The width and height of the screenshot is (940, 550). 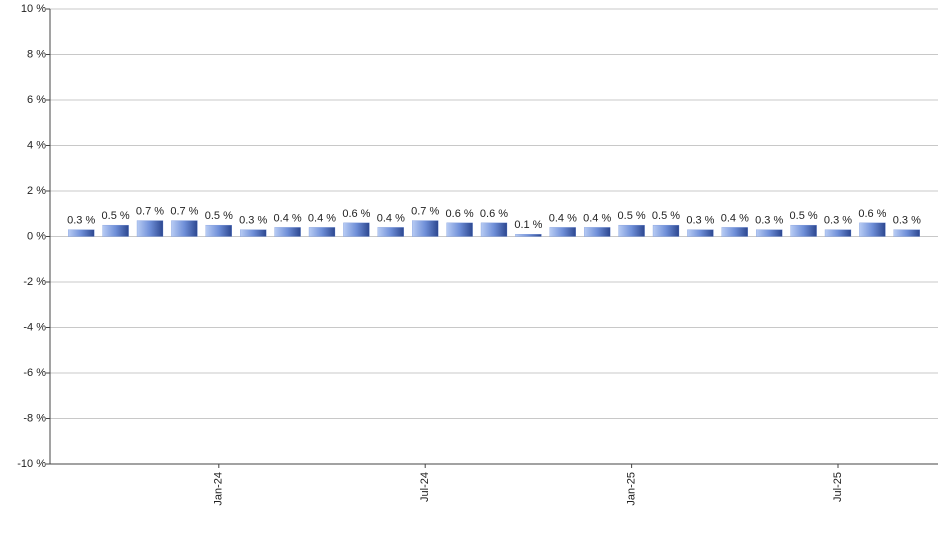 I want to click on y-tick-label: -2 %, so click(x=34, y=282).